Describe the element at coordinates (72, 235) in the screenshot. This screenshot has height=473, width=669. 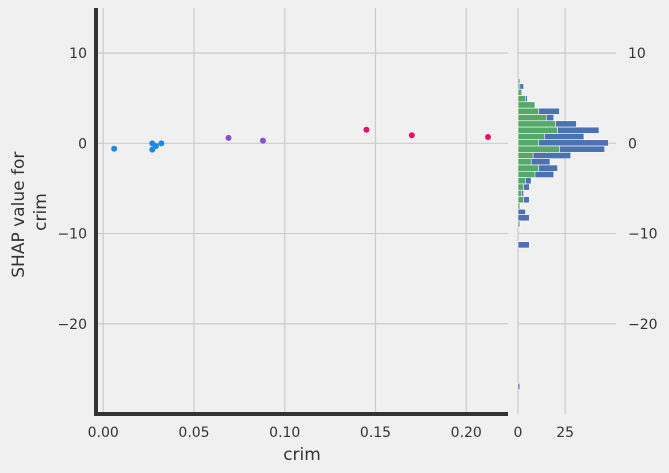
I see `y-tick-label-2: −10` at that location.